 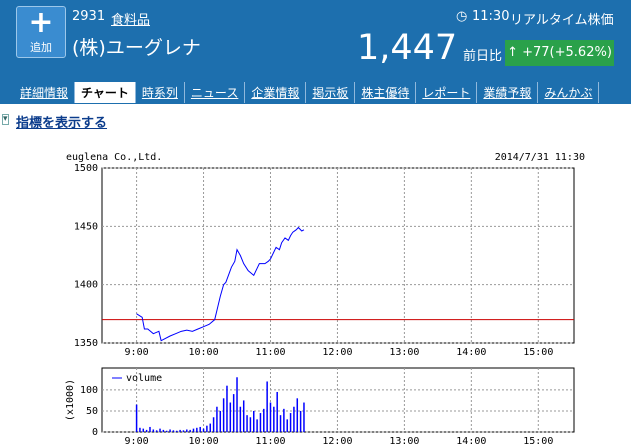 What do you see at coordinates (89, 16) in the screenshot?
I see `code: 2931` at bounding box center [89, 16].